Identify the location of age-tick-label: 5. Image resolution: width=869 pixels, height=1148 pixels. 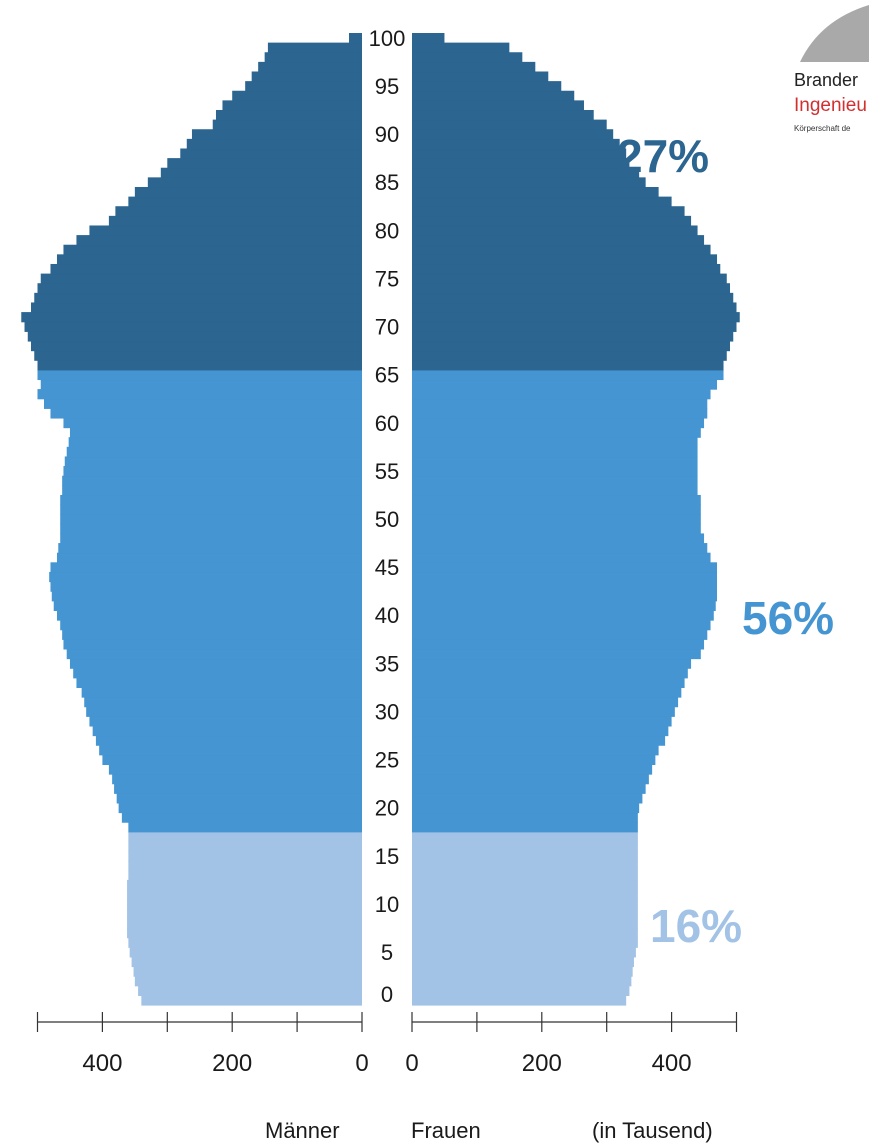
(387, 952).